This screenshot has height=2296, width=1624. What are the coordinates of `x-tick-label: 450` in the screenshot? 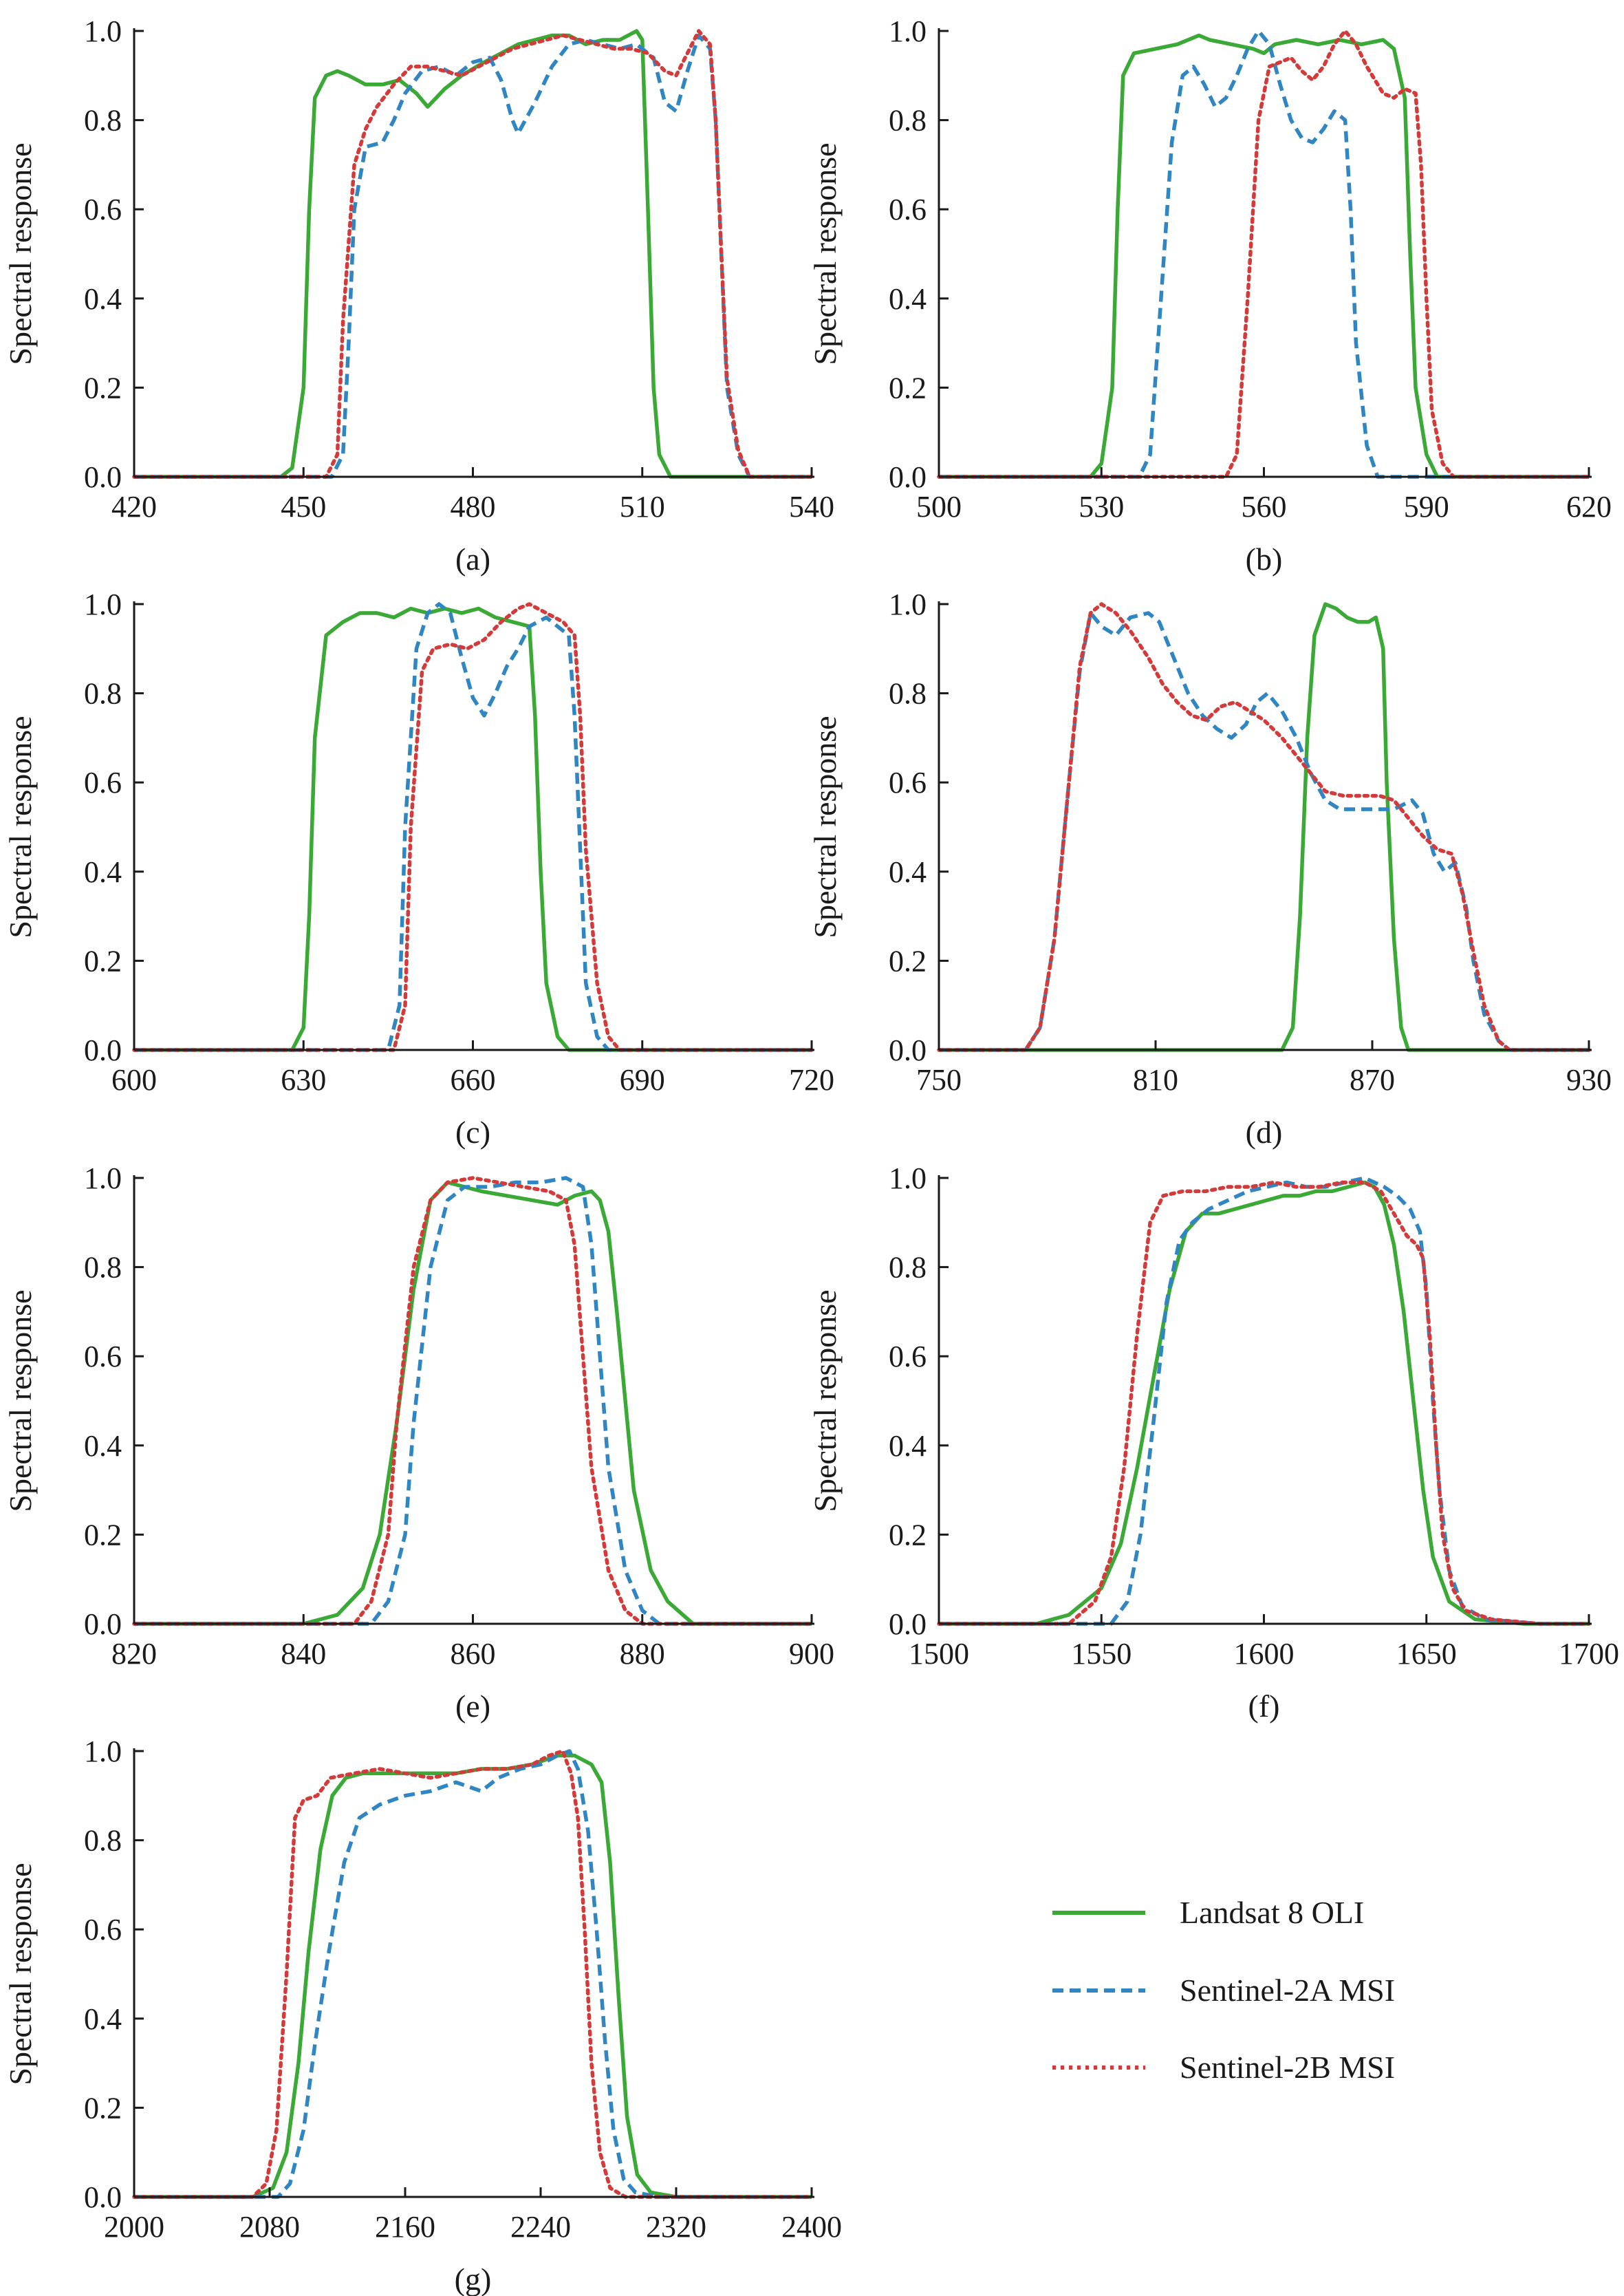 It's located at (303, 507).